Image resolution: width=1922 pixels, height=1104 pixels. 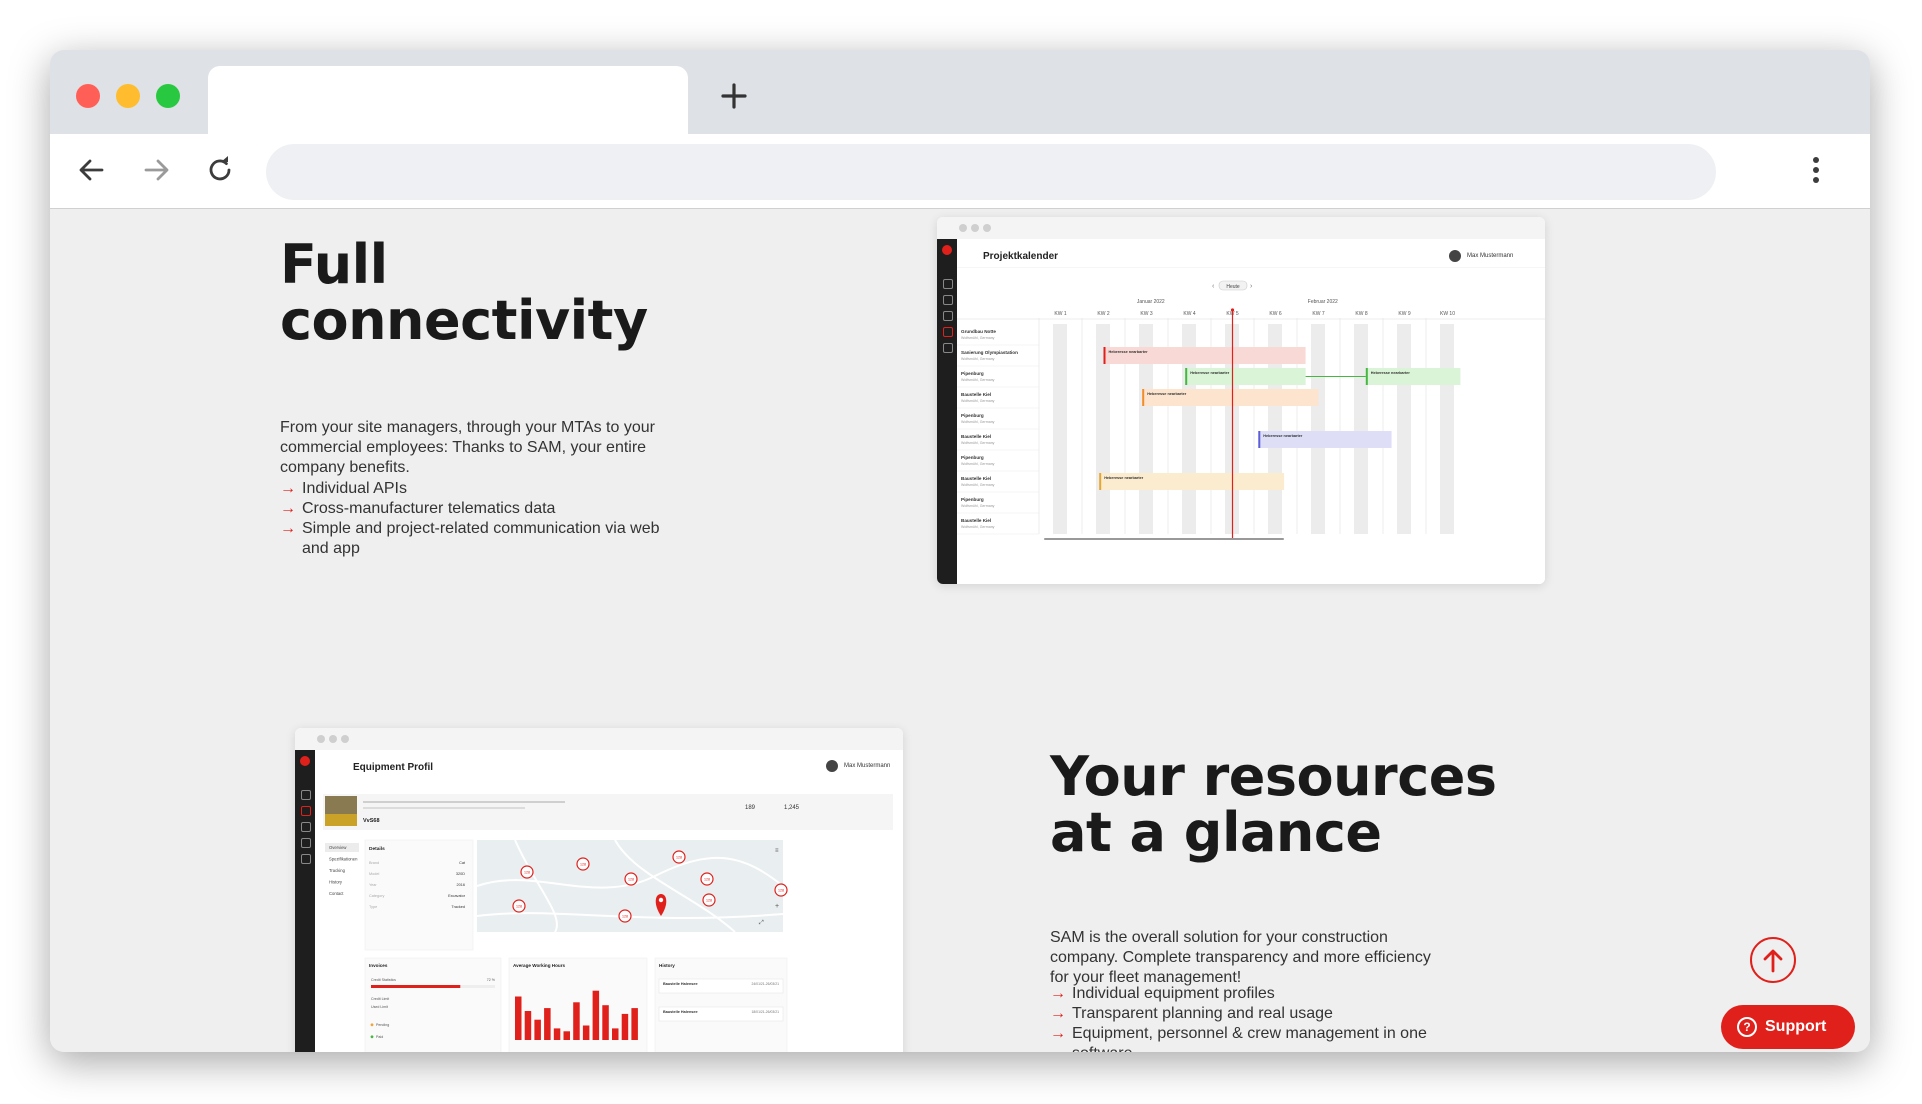 I want to click on chevron-left-icon: ‹, so click(x=1213, y=286).